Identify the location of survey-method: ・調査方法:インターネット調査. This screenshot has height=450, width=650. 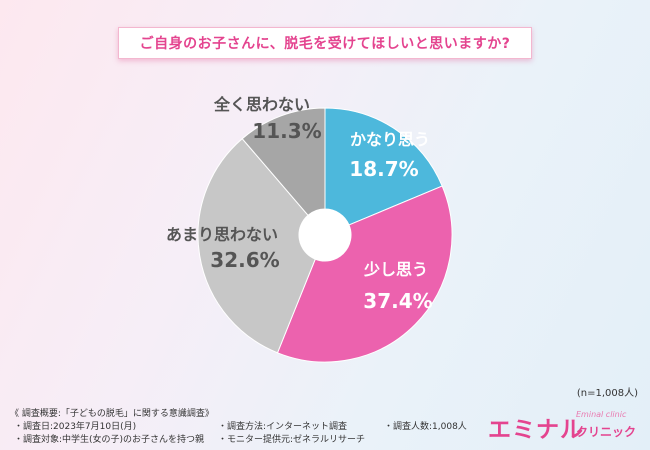
(283, 427).